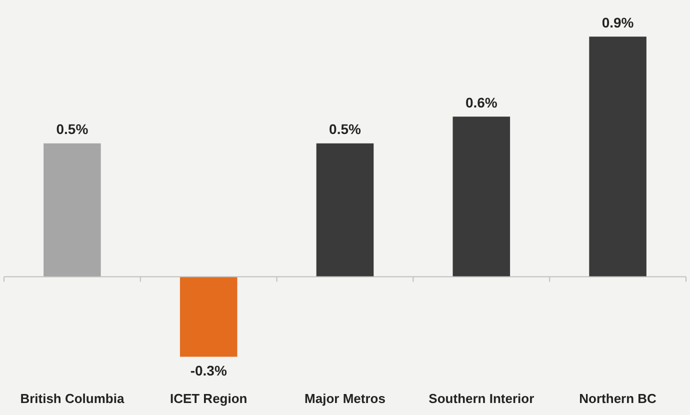 The width and height of the screenshot is (690, 415). Describe the element at coordinates (209, 370) in the screenshot. I see `data-label: -0.3%` at that location.